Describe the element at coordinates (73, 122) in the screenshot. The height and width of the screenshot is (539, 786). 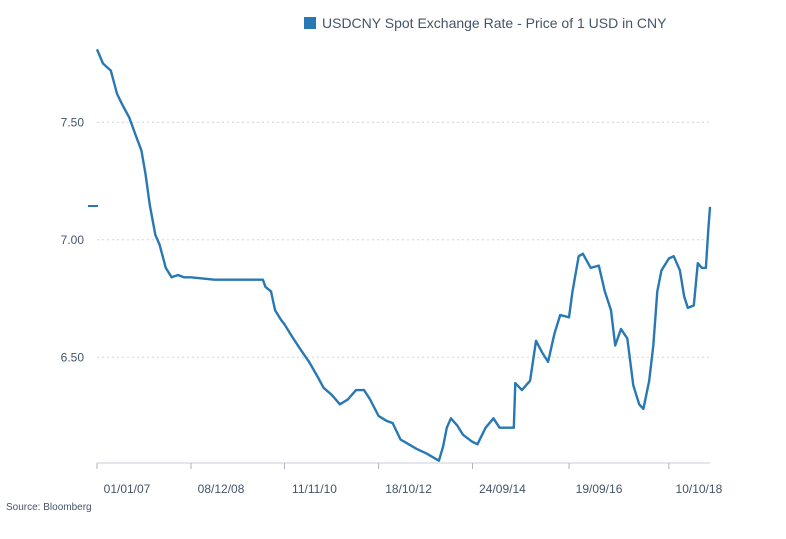
I see `y-tick-label: 7.50` at that location.